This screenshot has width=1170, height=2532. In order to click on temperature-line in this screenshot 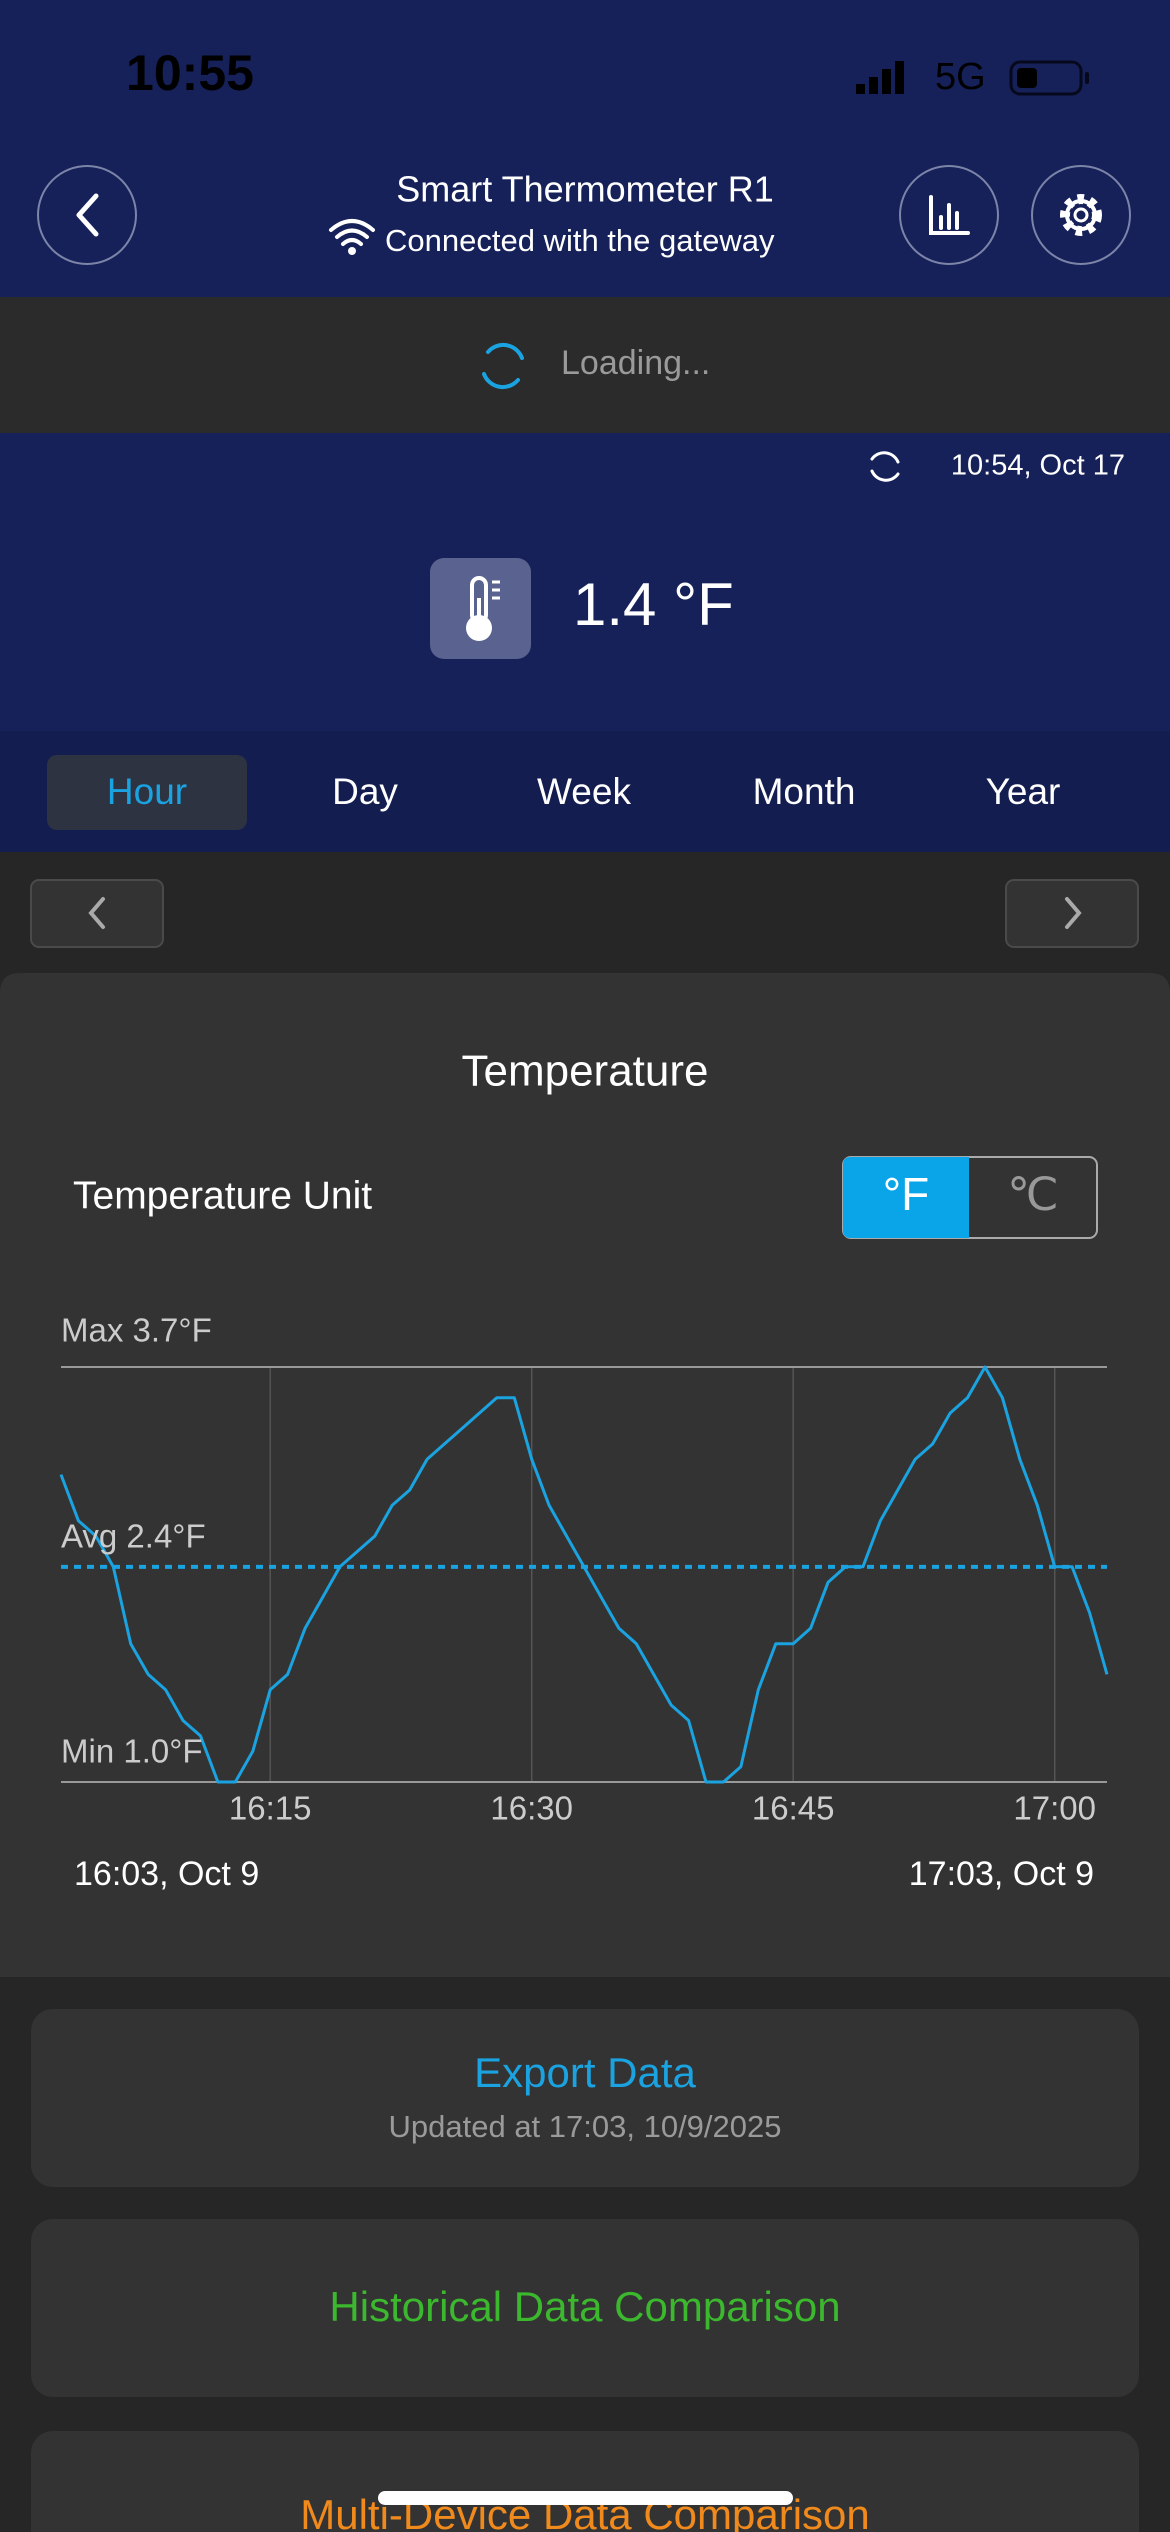, I will do `click(584, 1574)`.